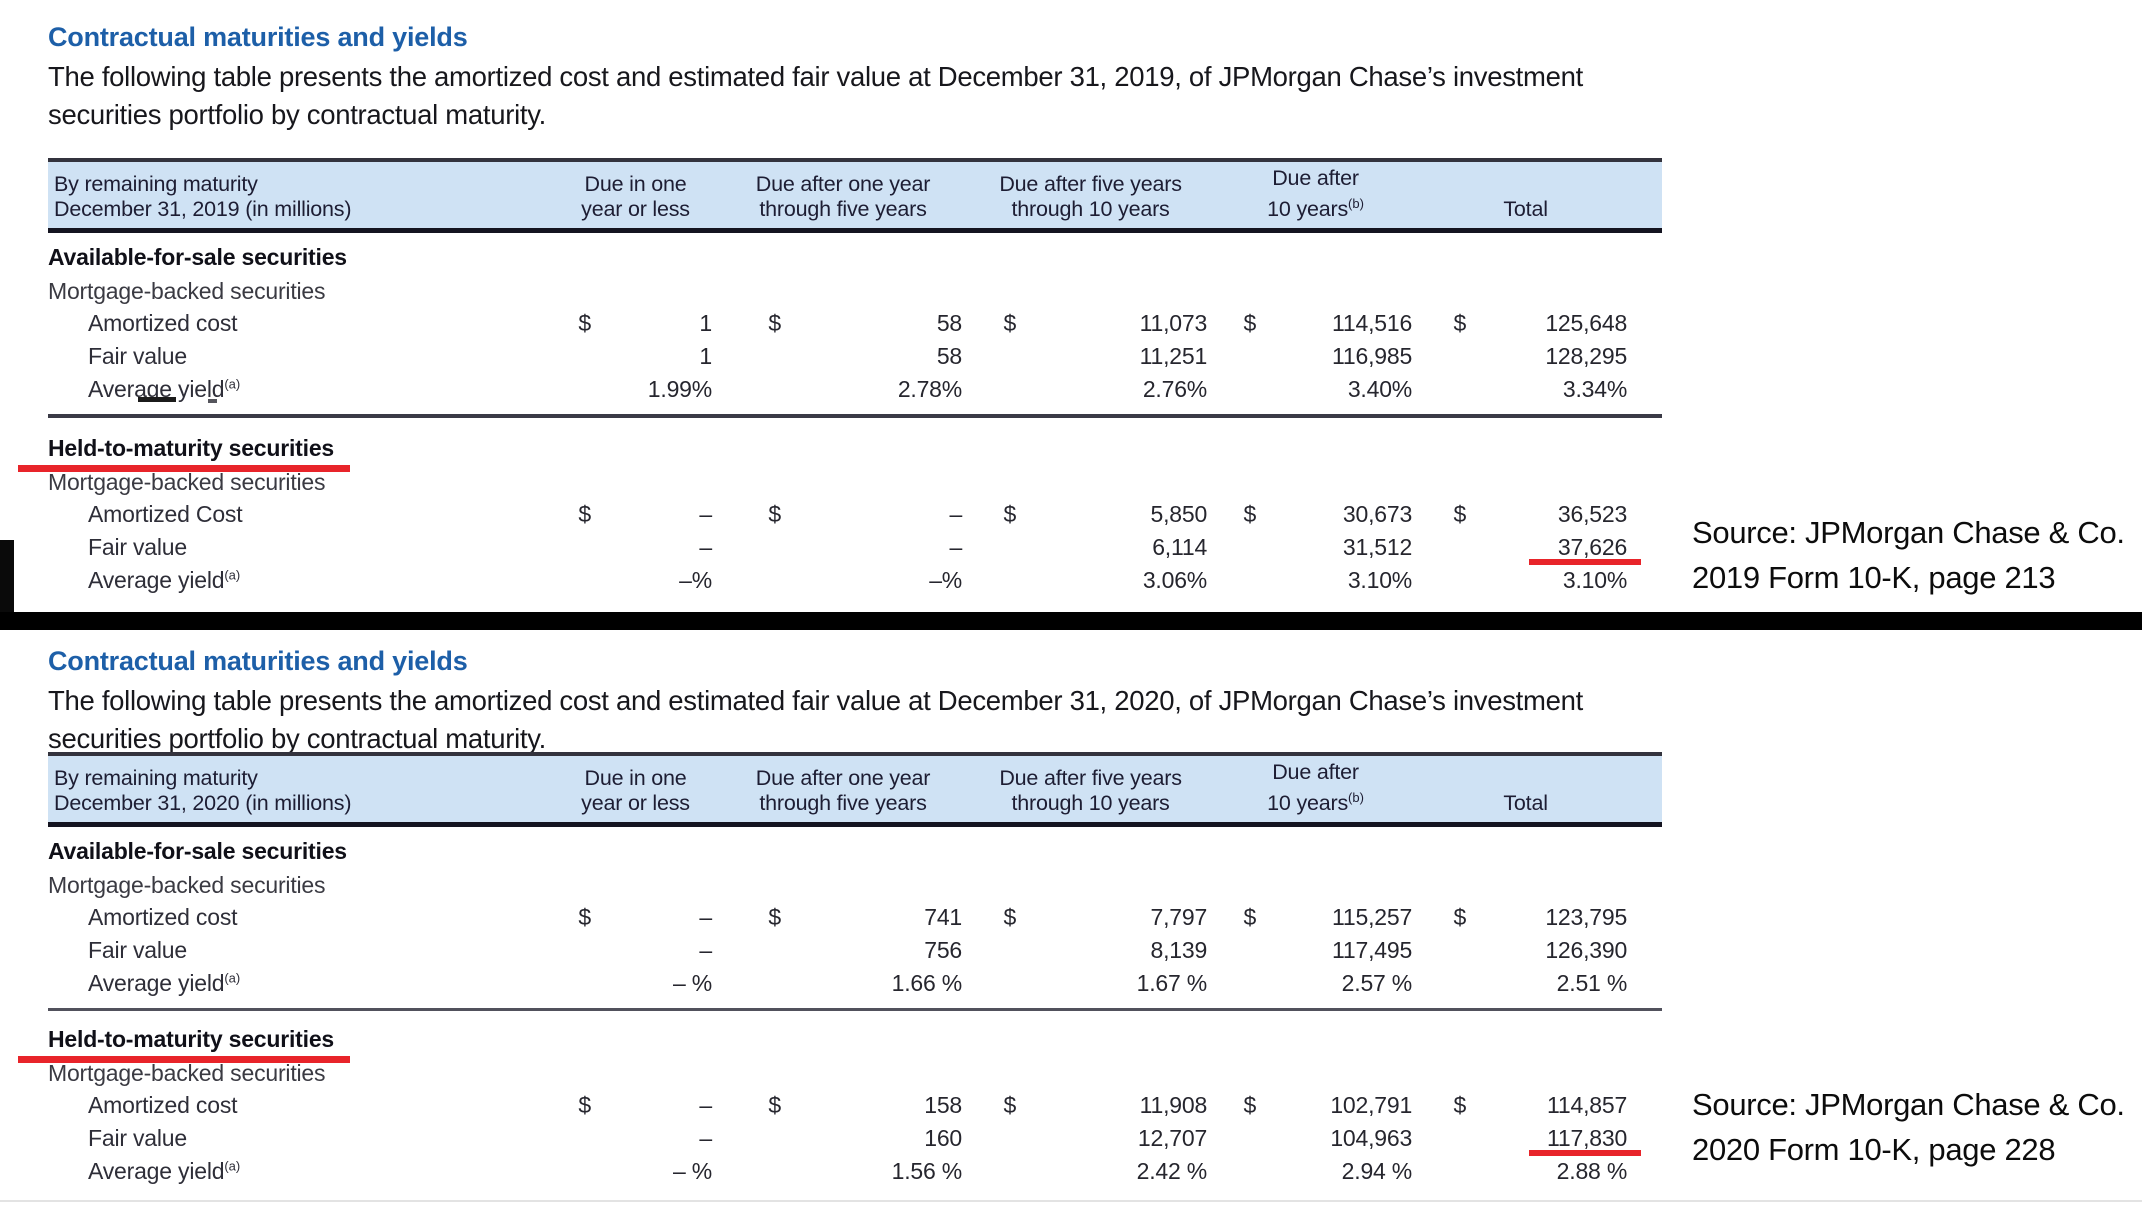  What do you see at coordinates (163, 1105) in the screenshot?
I see `row-label: Amortized cost` at bounding box center [163, 1105].